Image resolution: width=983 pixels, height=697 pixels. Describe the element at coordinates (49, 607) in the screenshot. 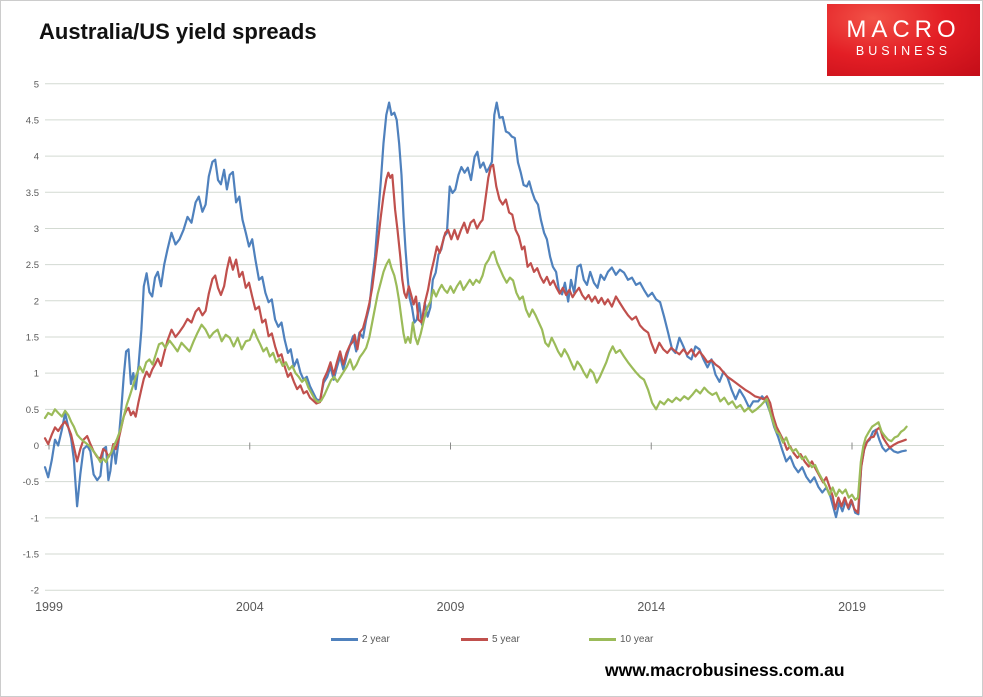

I see `x-axis-label-1999: 1999` at that location.